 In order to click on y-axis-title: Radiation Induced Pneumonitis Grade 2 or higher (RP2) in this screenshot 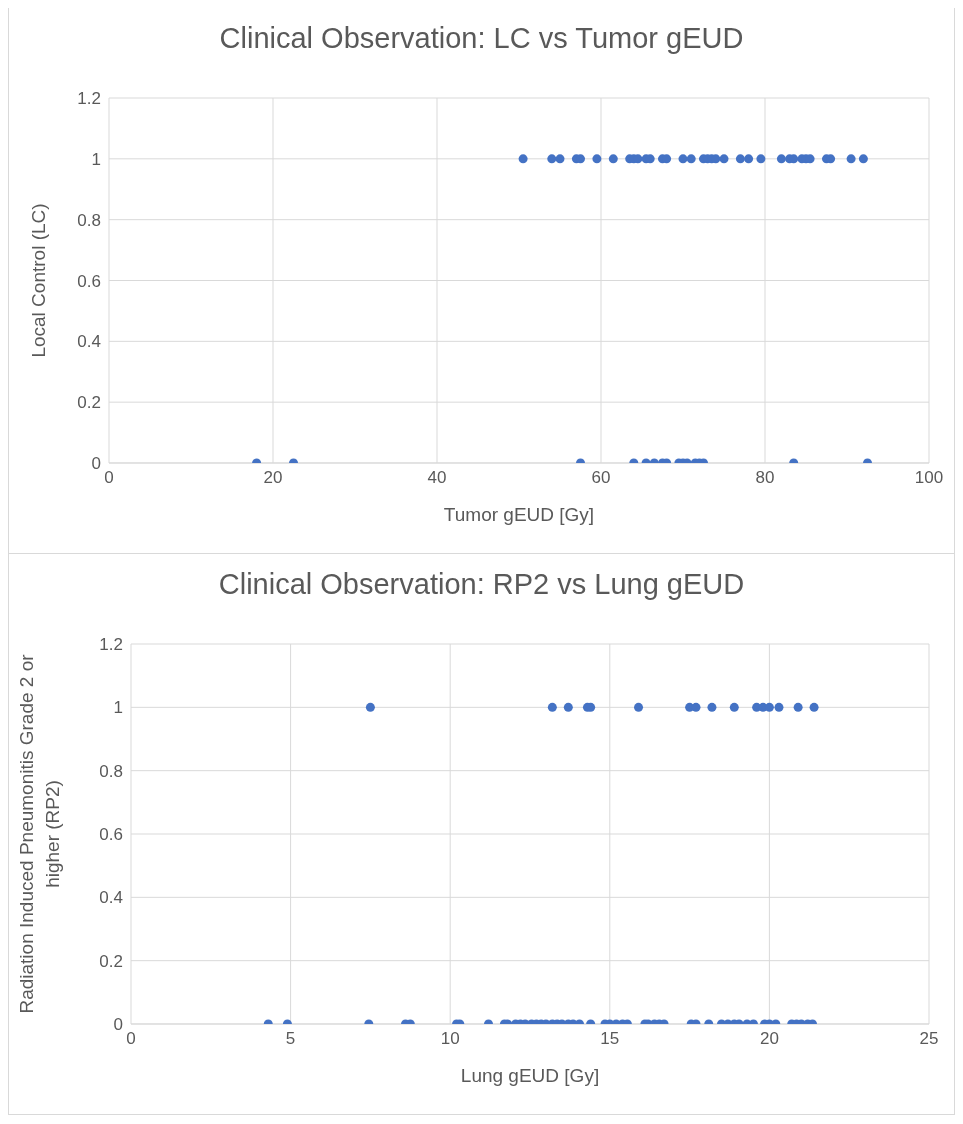, I will do `click(39, 833)`.